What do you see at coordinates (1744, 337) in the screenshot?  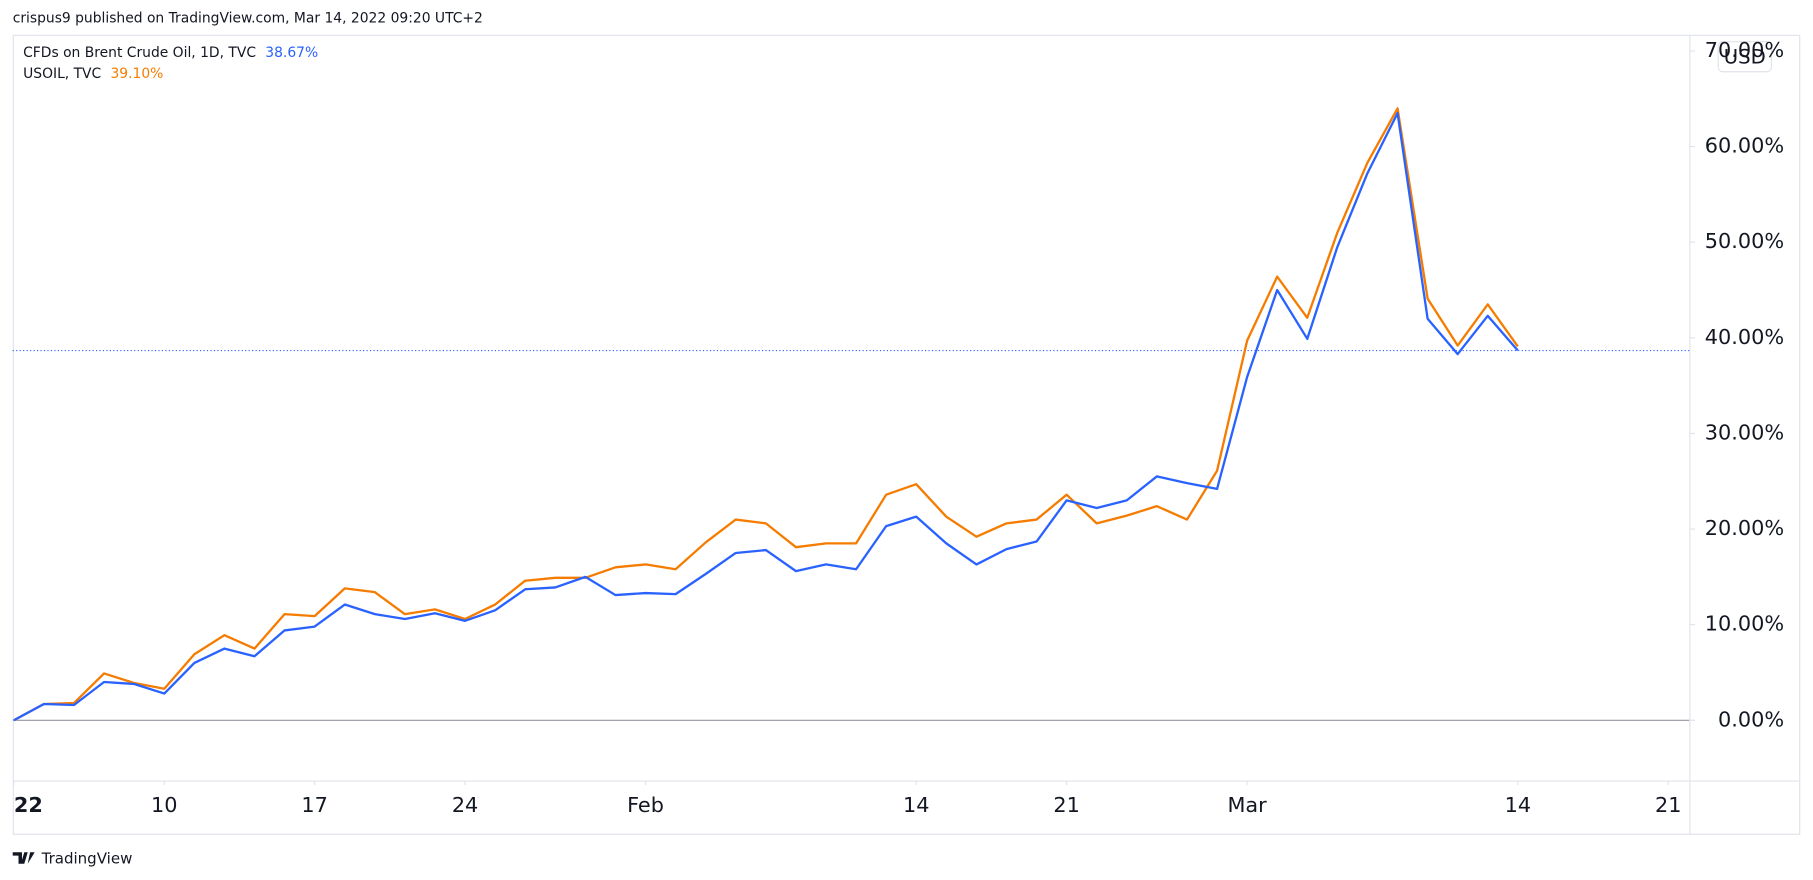 I see `y-tick-label: 40.00%` at bounding box center [1744, 337].